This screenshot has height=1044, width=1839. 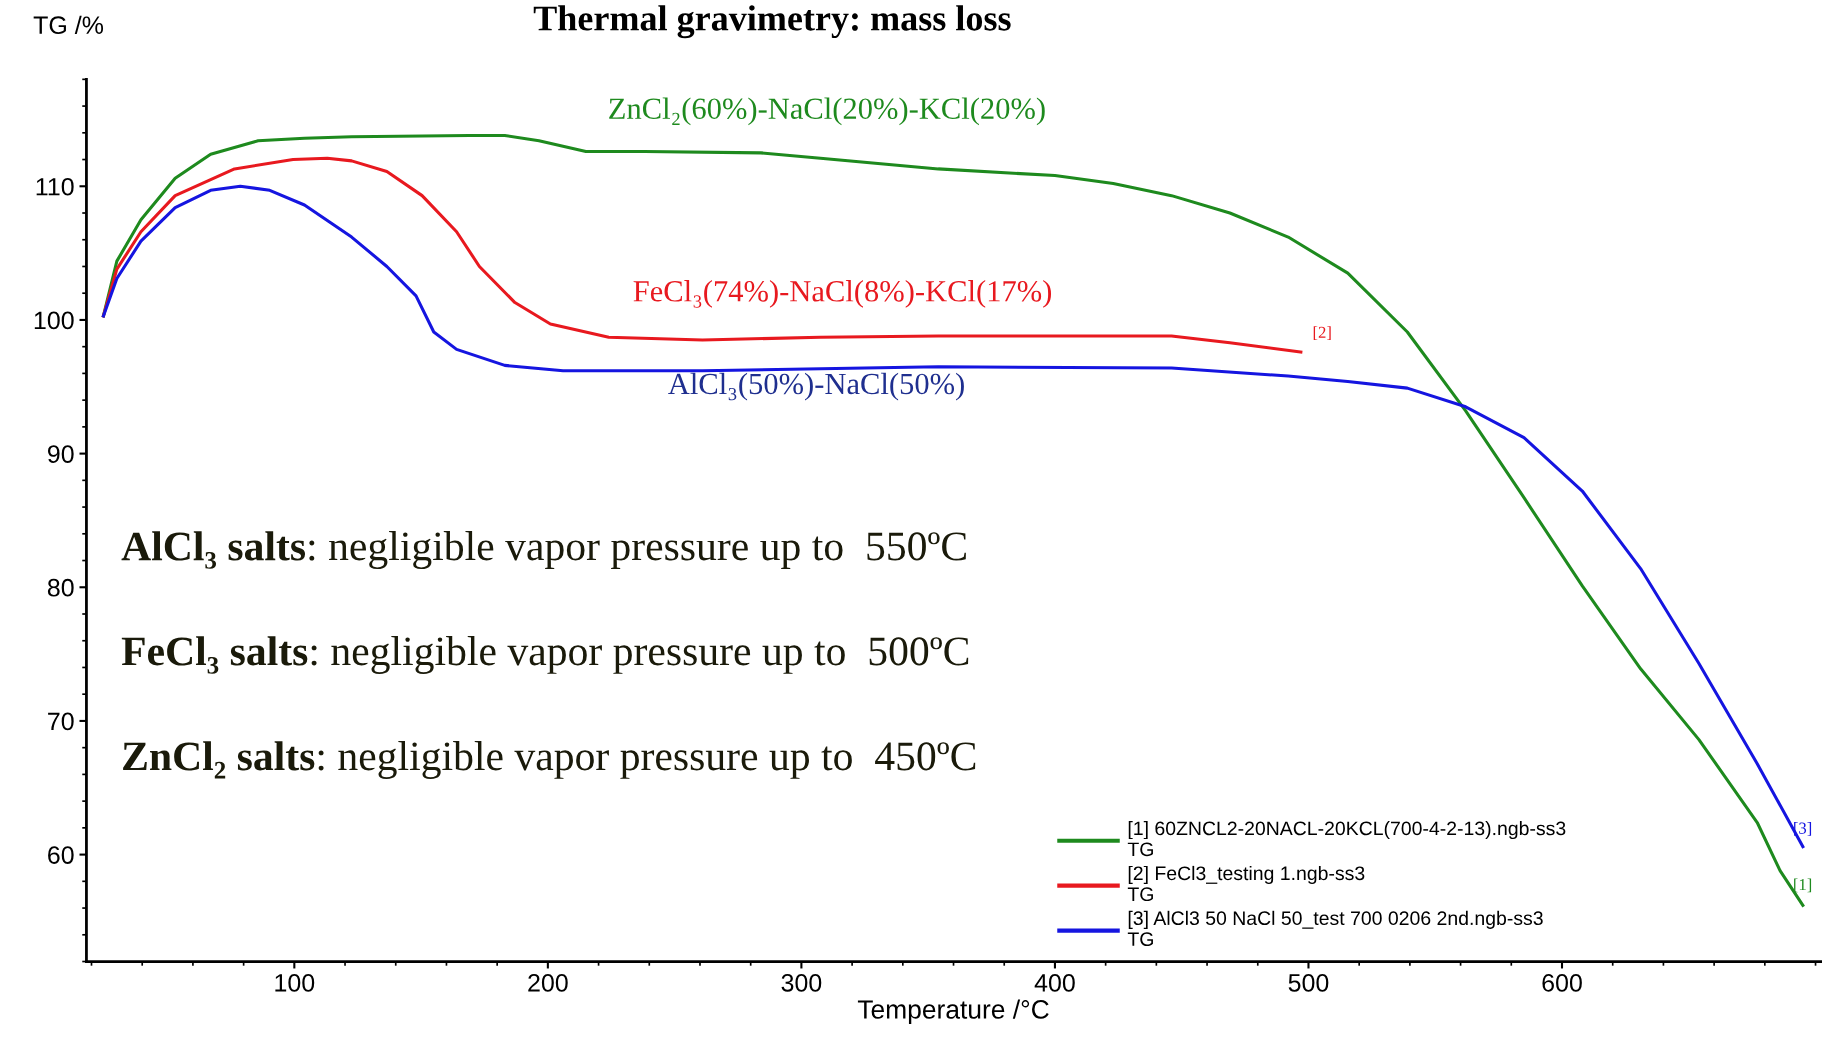 What do you see at coordinates (61, 855) in the screenshot?
I see `y-tick-label: 60` at bounding box center [61, 855].